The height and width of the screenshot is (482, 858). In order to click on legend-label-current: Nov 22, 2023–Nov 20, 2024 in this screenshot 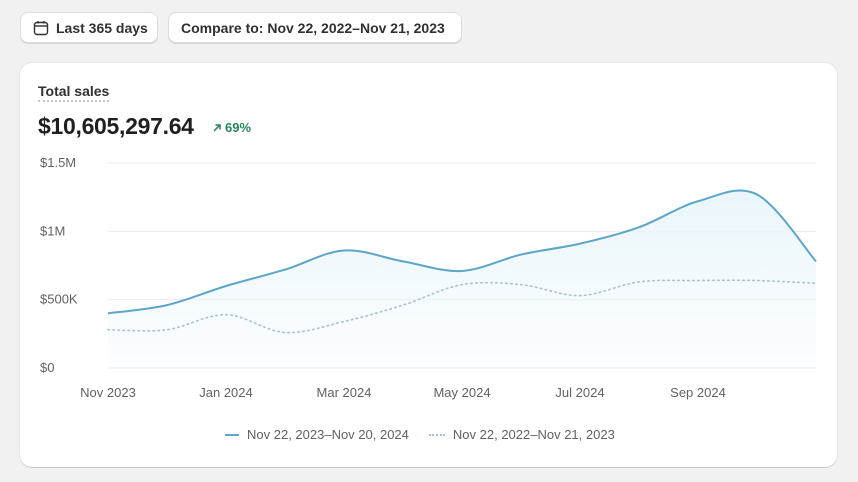, I will do `click(328, 434)`.